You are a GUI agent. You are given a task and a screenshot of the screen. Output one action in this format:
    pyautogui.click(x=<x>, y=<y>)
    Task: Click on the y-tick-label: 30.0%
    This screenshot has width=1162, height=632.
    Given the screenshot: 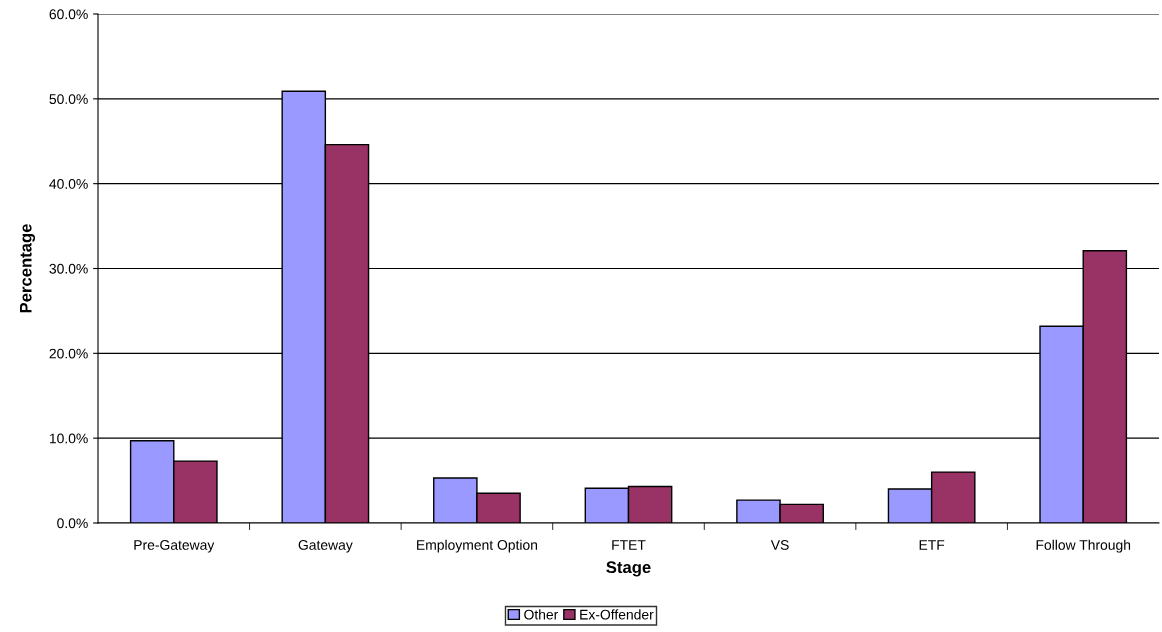 What is the action you would take?
    pyautogui.click(x=68, y=268)
    